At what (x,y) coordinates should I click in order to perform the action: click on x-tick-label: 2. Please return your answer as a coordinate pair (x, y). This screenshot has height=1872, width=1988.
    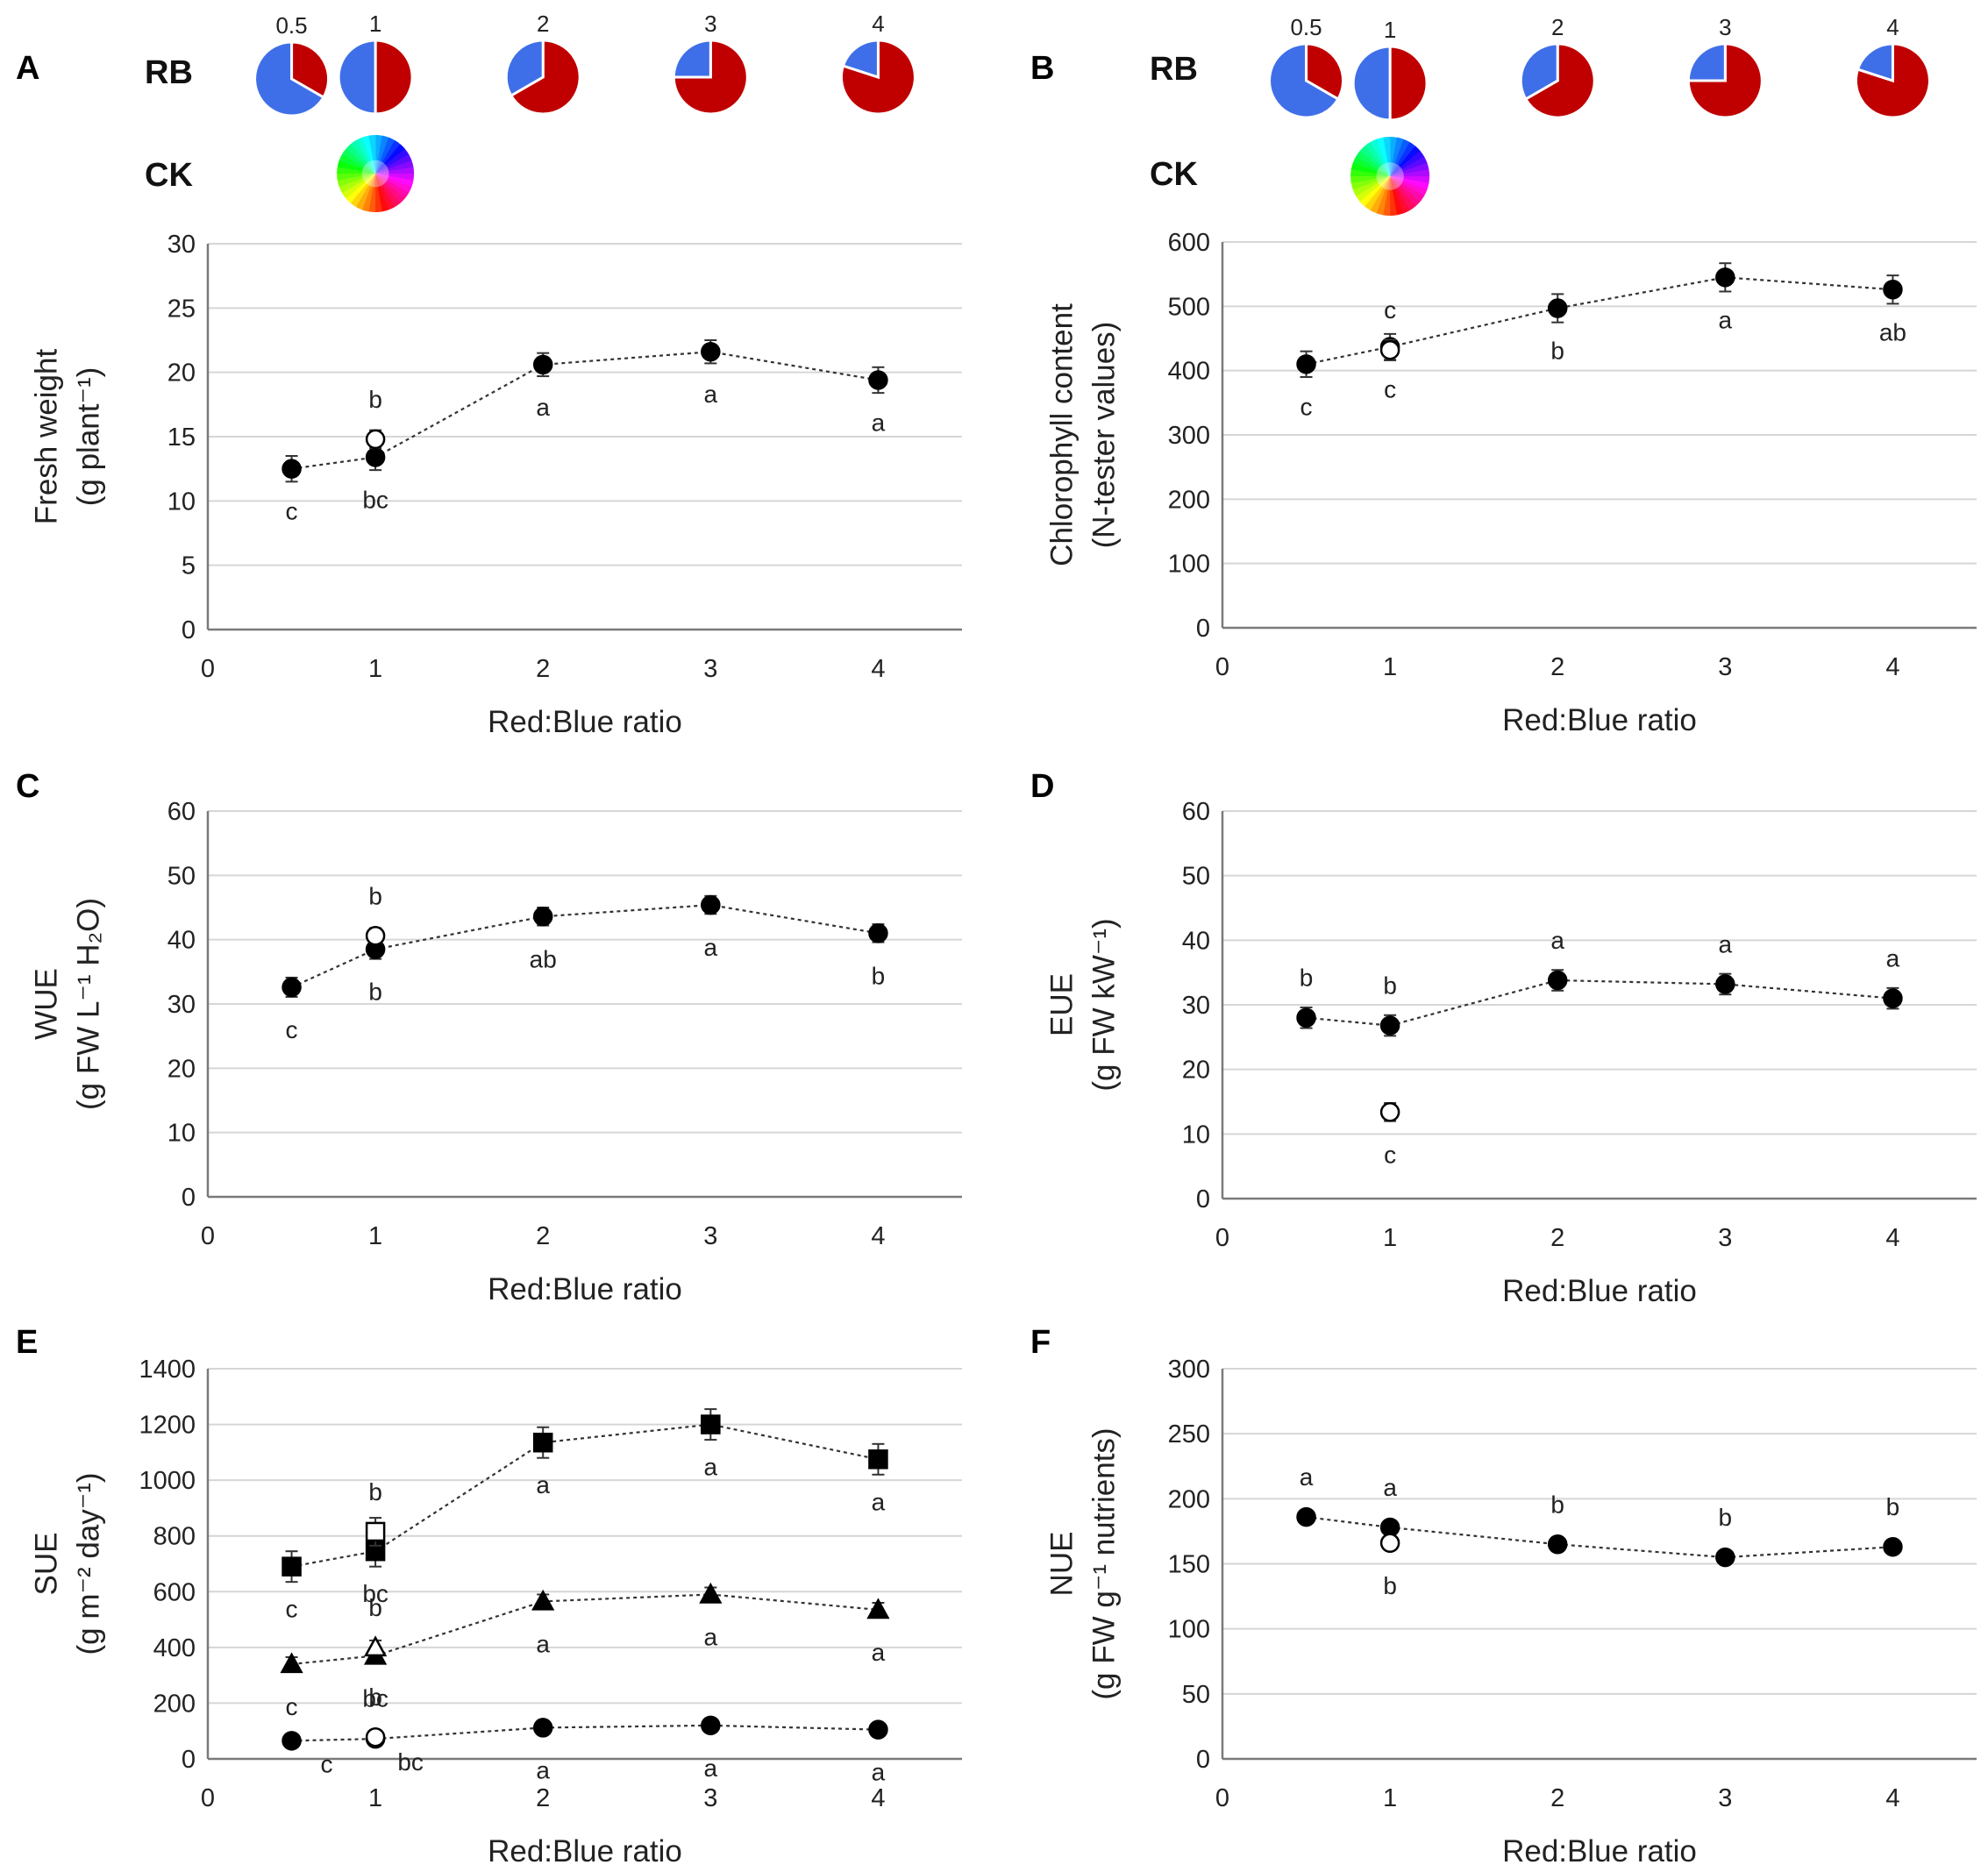
    Looking at the image, I should click on (1557, 1798).